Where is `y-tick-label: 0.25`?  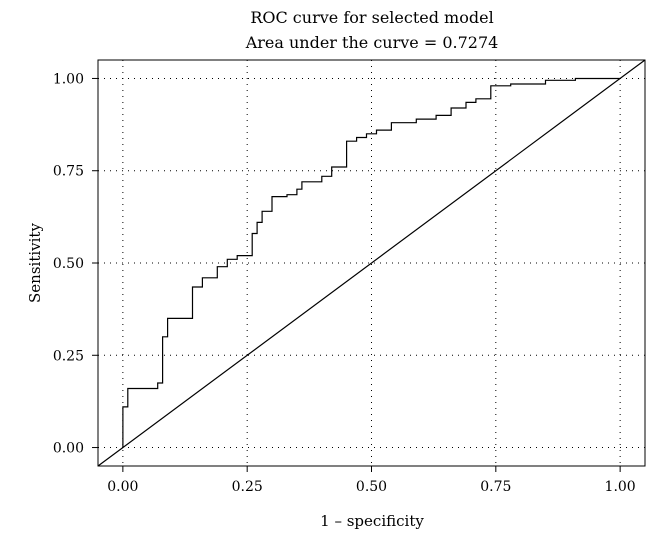
y-tick-label: 0.25 is located at coordinates (68, 356).